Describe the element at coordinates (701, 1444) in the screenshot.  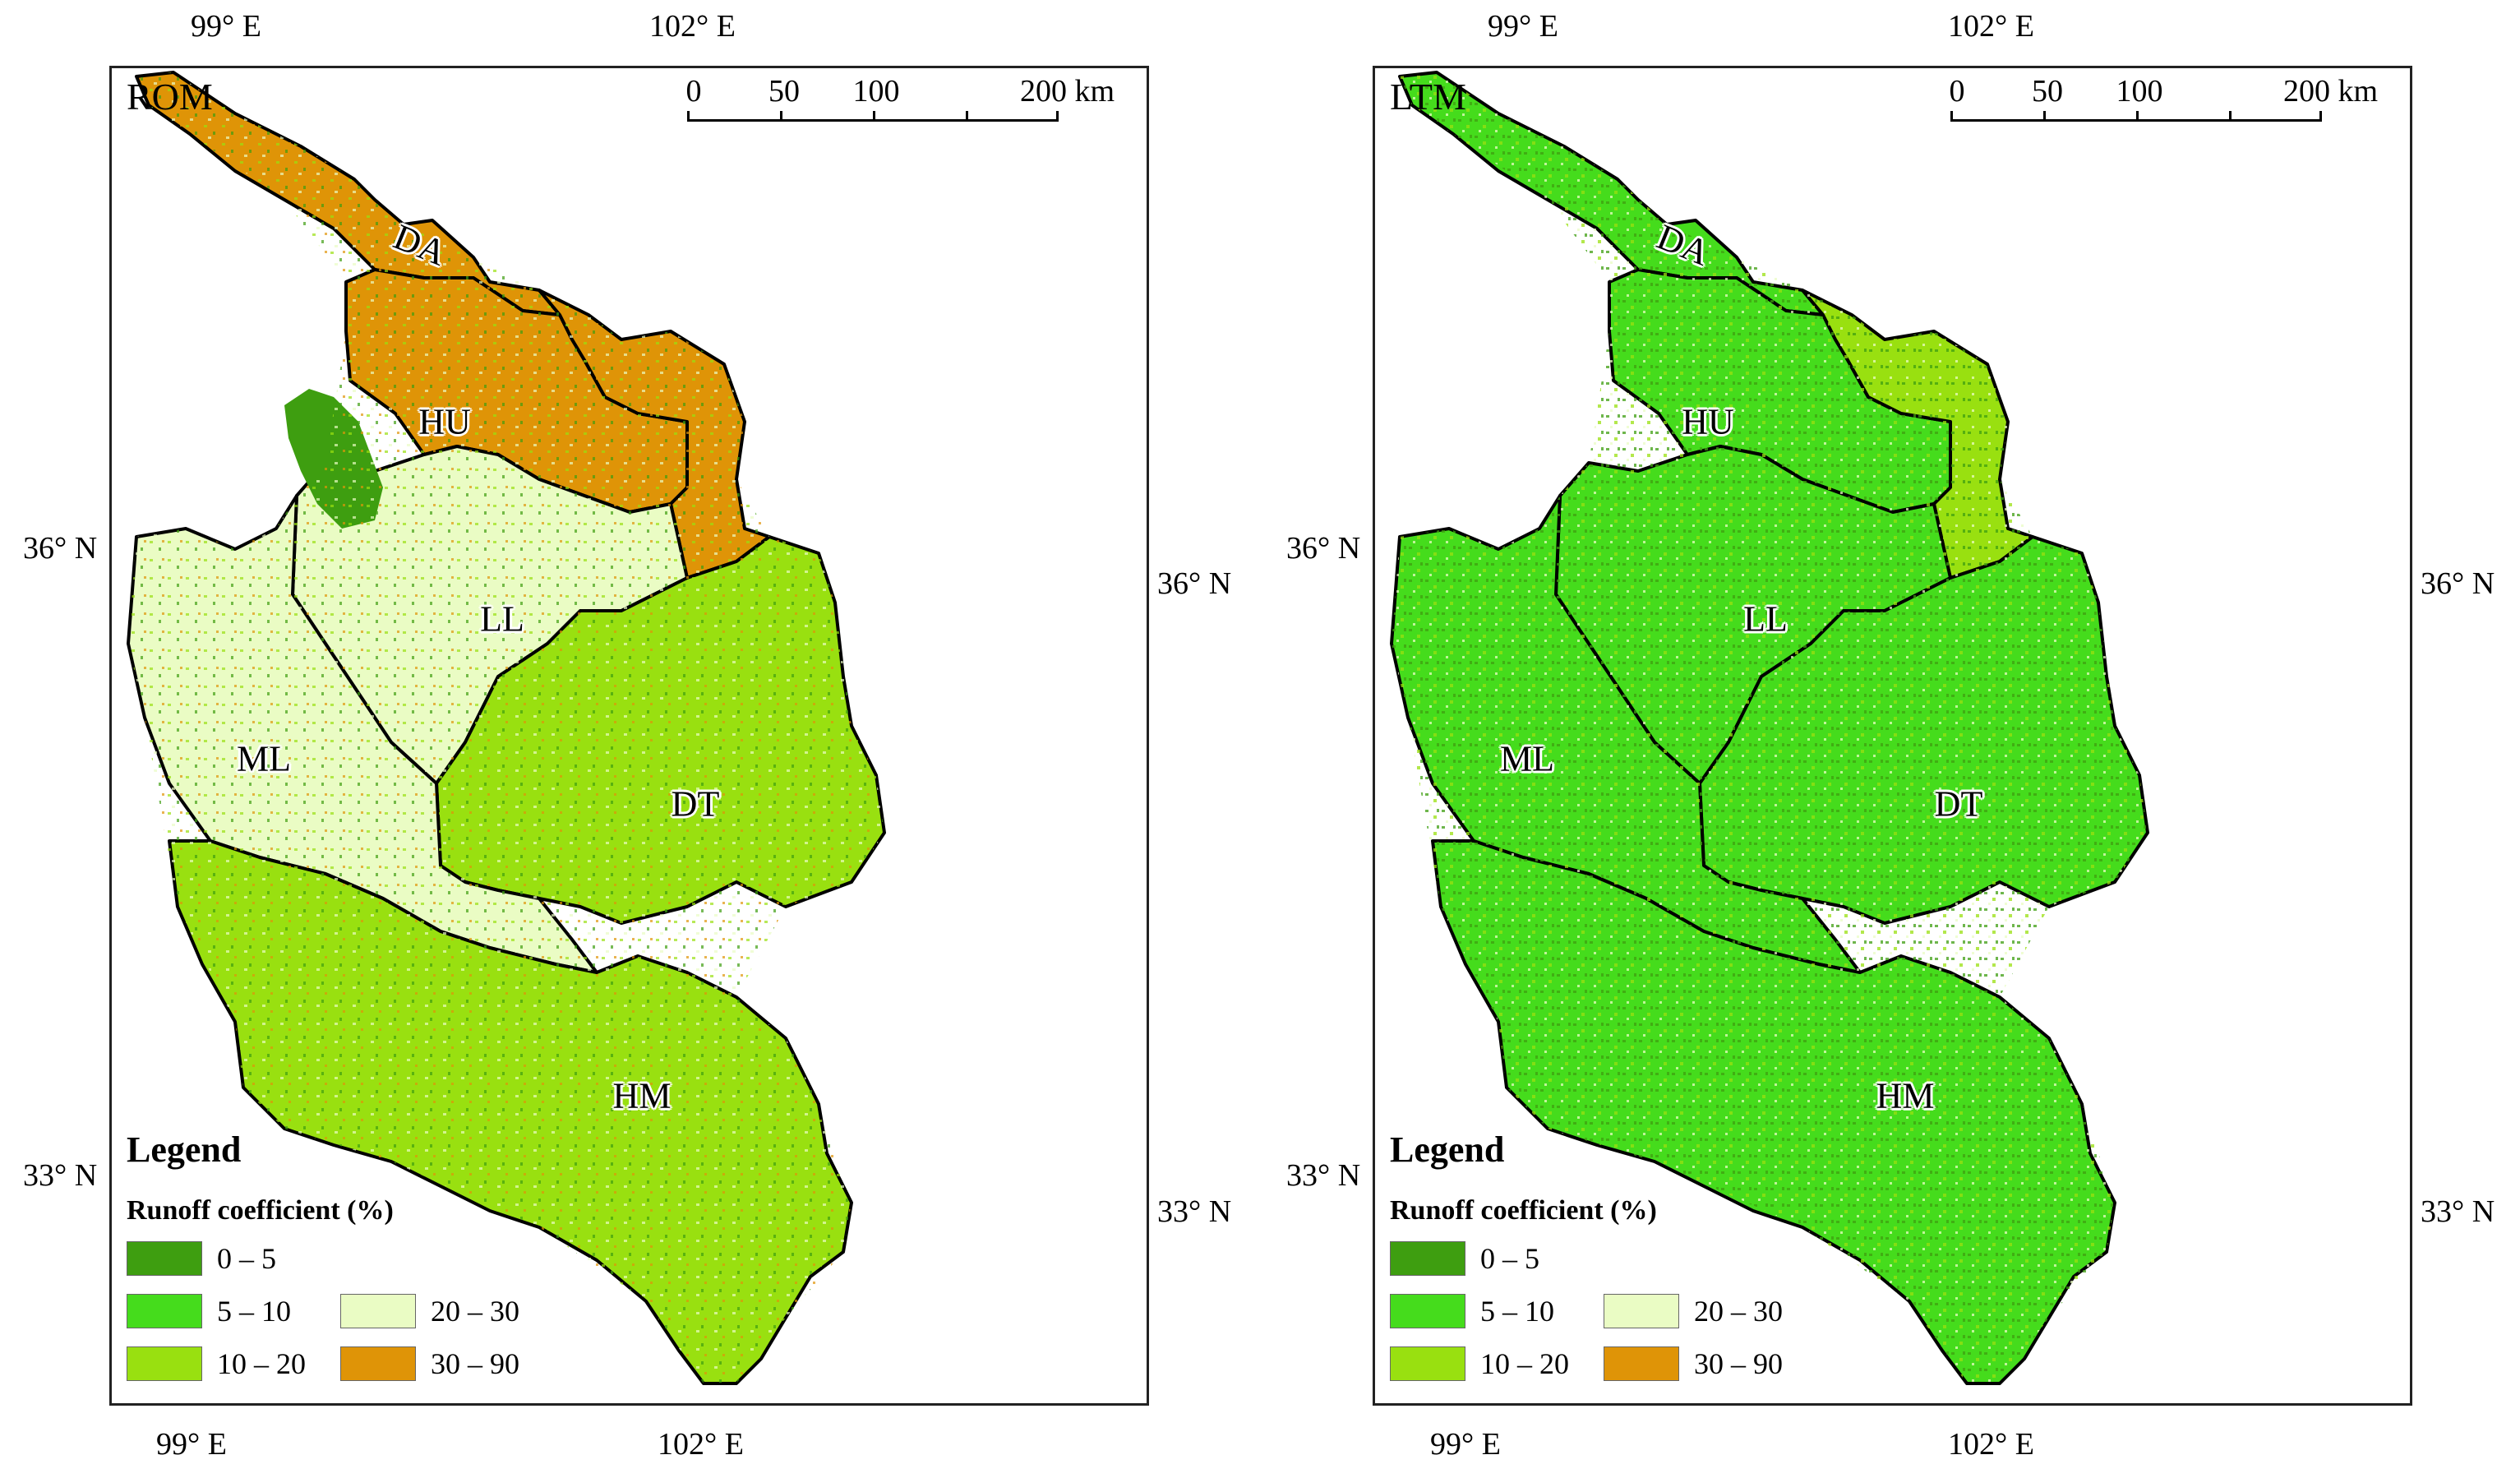
I see `left-bottom-lon-102: 102° E` at that location.